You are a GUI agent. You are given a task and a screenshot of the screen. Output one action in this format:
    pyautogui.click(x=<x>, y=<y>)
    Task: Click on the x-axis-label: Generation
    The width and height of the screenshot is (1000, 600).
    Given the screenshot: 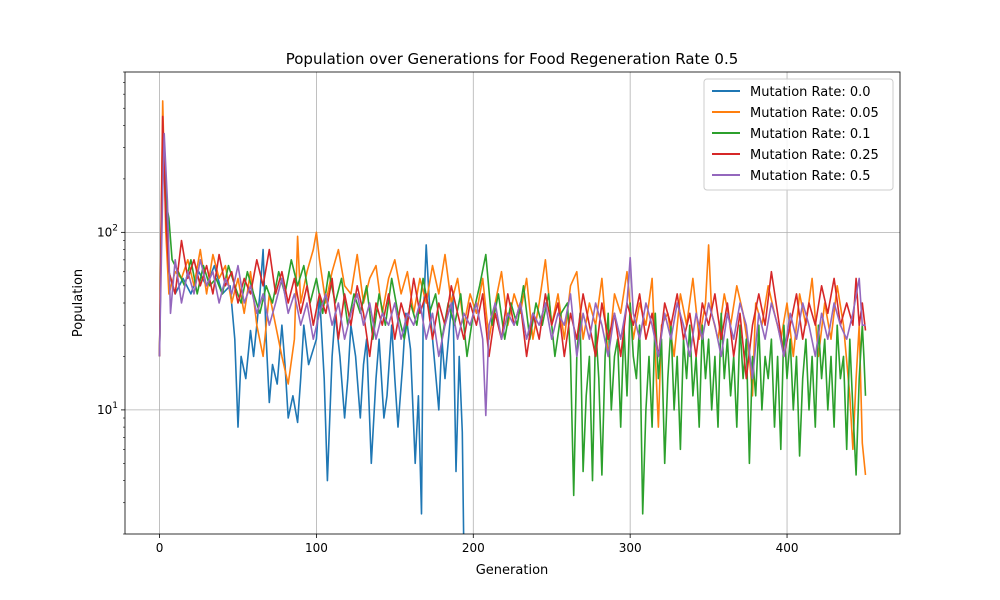 What is the action you would take?
    pyautogui.click(x=512, y=570)
    